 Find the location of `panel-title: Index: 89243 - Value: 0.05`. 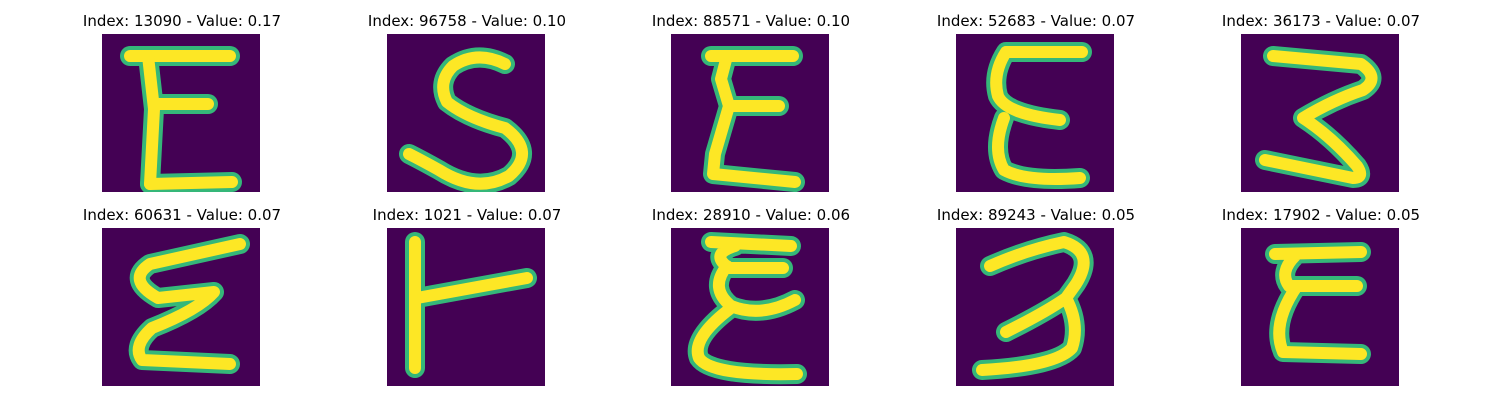

panel-title: Index: 89243 - Value: 0.05 is located at coordinates (1036, 215).